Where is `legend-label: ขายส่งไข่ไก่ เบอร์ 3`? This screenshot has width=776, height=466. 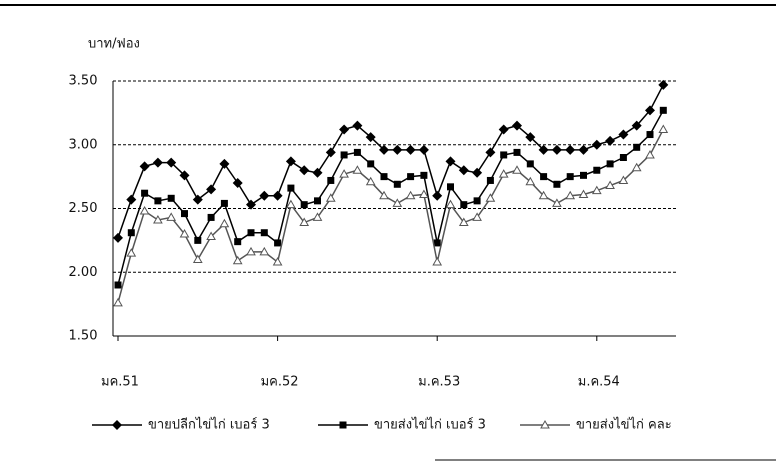 legend-label: ขายส่งไข่ไก่ เบอร์ 3 is located at coordinates (430, 425).